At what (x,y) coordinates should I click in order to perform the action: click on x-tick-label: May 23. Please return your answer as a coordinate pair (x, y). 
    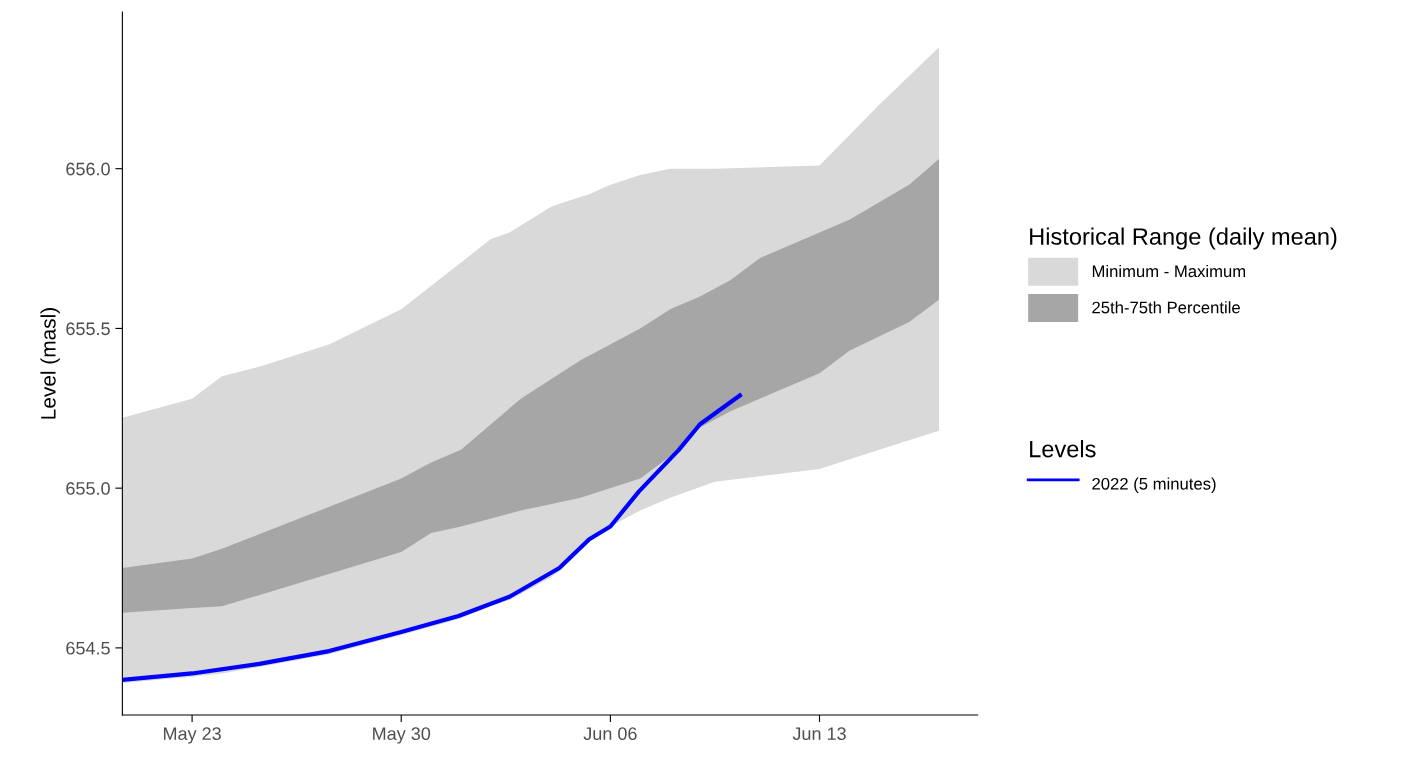
    Looking at the image, I should click on (192, 735).